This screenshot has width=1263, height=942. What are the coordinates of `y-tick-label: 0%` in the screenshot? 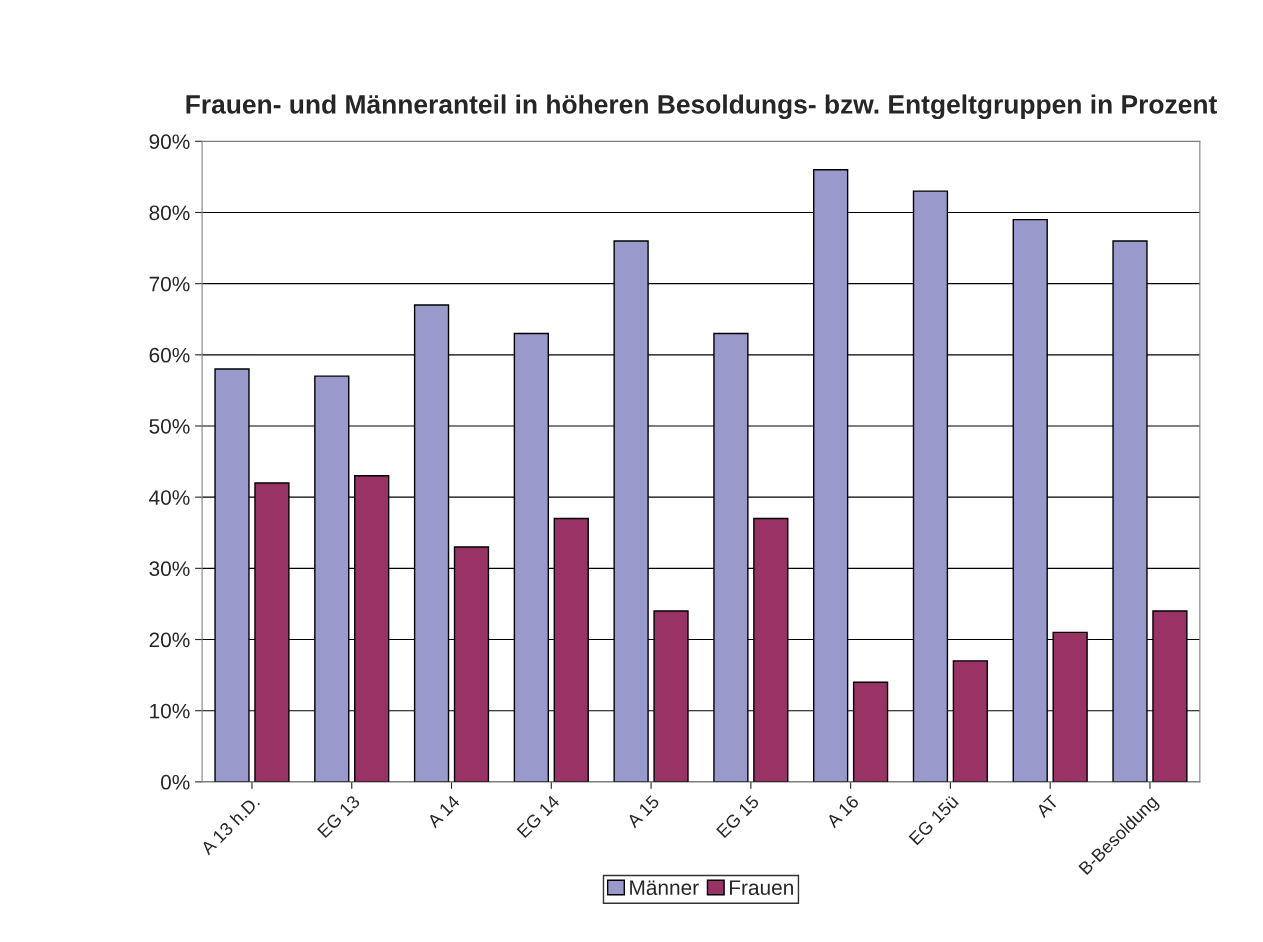 It's located at (175, 782).